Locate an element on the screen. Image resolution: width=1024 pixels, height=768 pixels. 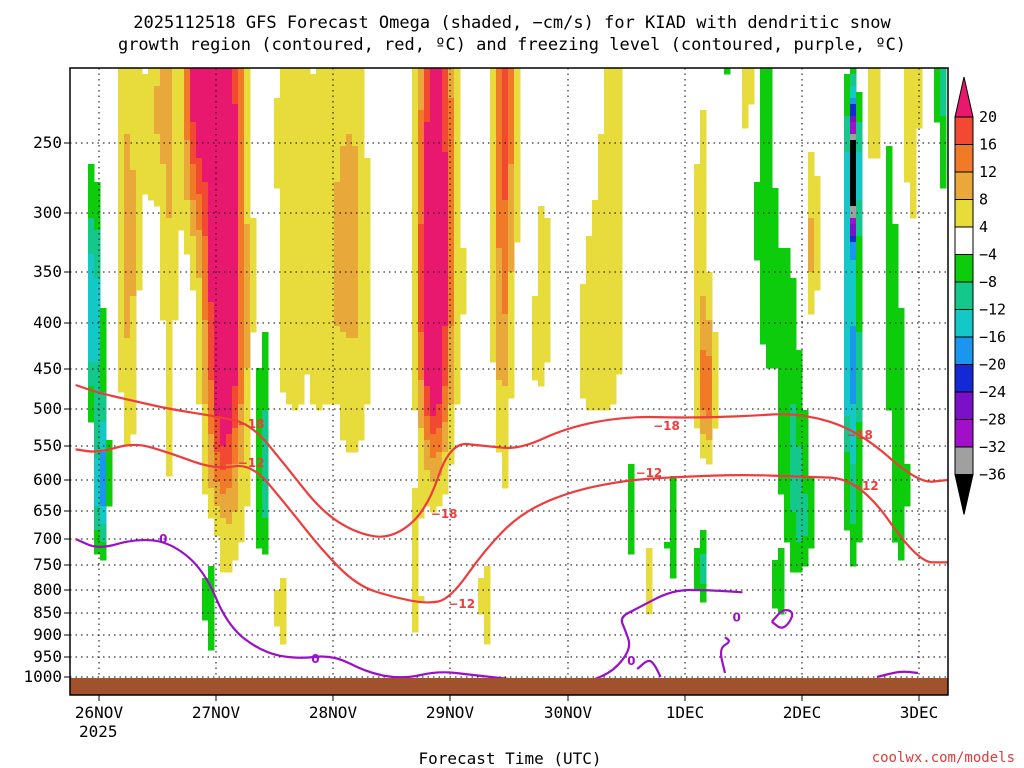
y-tick-label: 1000 is located at coordinates (42, 676).